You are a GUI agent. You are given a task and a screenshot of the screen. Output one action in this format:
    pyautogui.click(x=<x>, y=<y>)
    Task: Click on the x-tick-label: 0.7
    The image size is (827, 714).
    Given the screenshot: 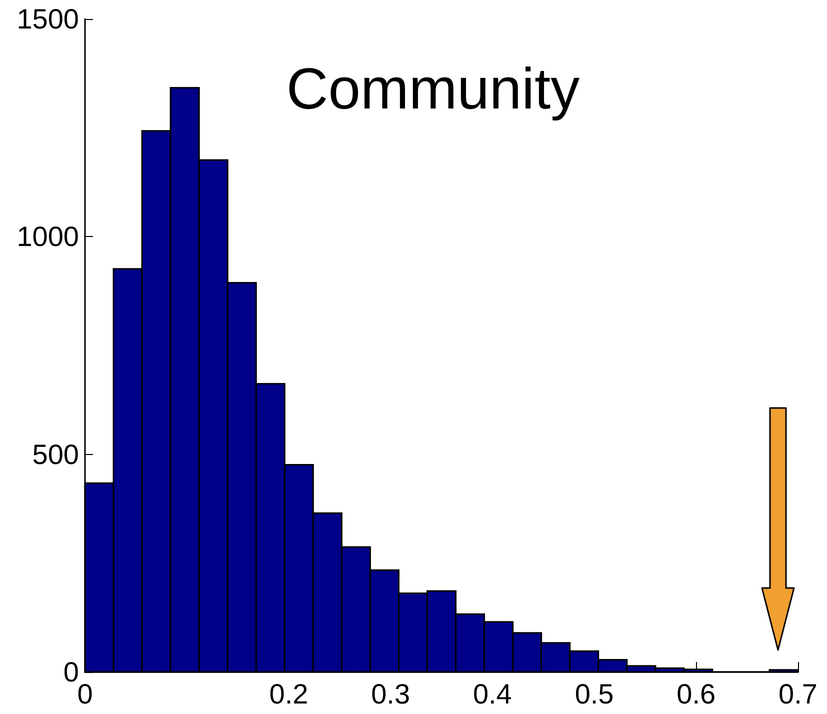 What is the action you would take?
    pyautogui.click(x=798, y=694)
    